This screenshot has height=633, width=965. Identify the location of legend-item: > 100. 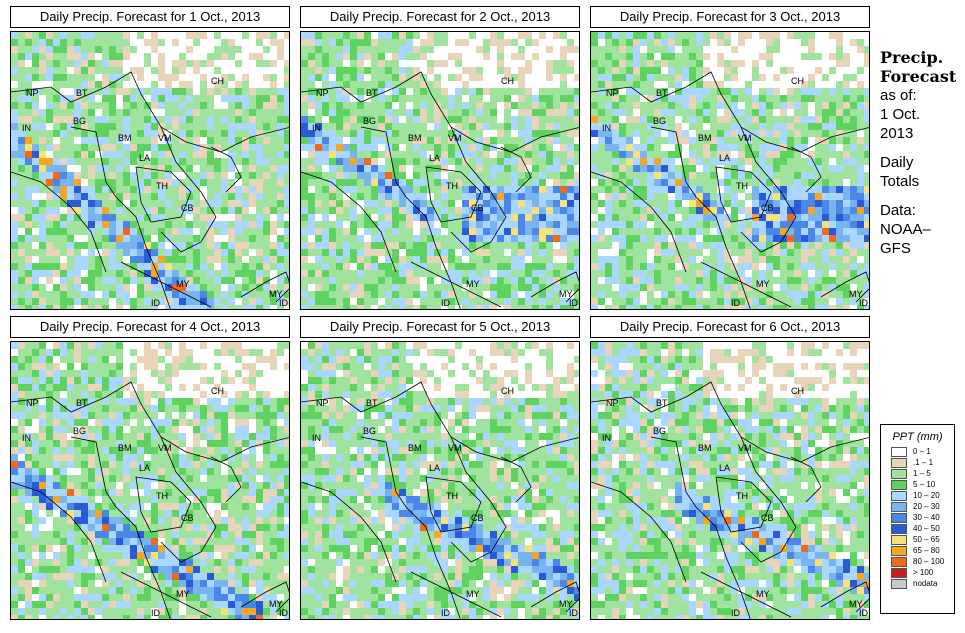
(922, 572).